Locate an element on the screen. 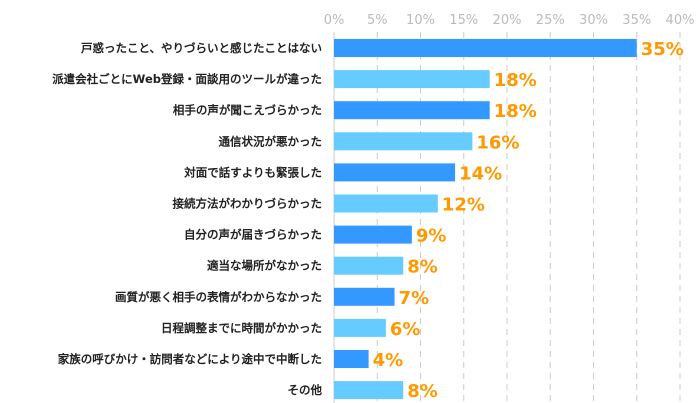  category-label: 接続方法がわかりづらかった is located at coordinates (248, 204).